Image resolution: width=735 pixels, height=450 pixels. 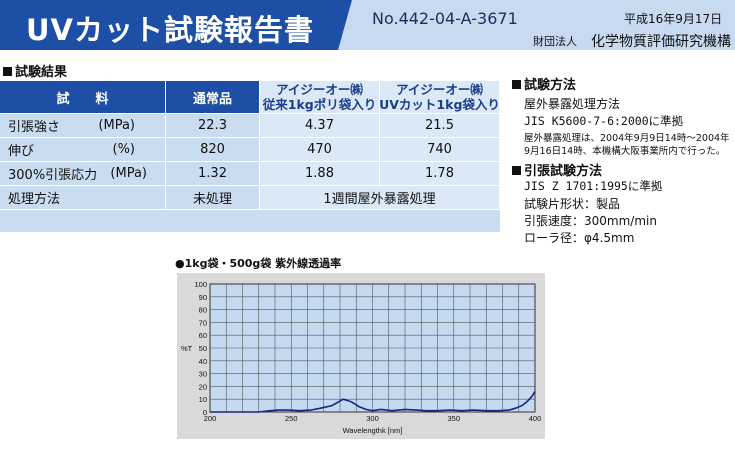 What do you see at coordinates (661, 42) in the screenshot?
I see `organization-name: 化学物質評価研究機構` at bounding box center [661, 42].